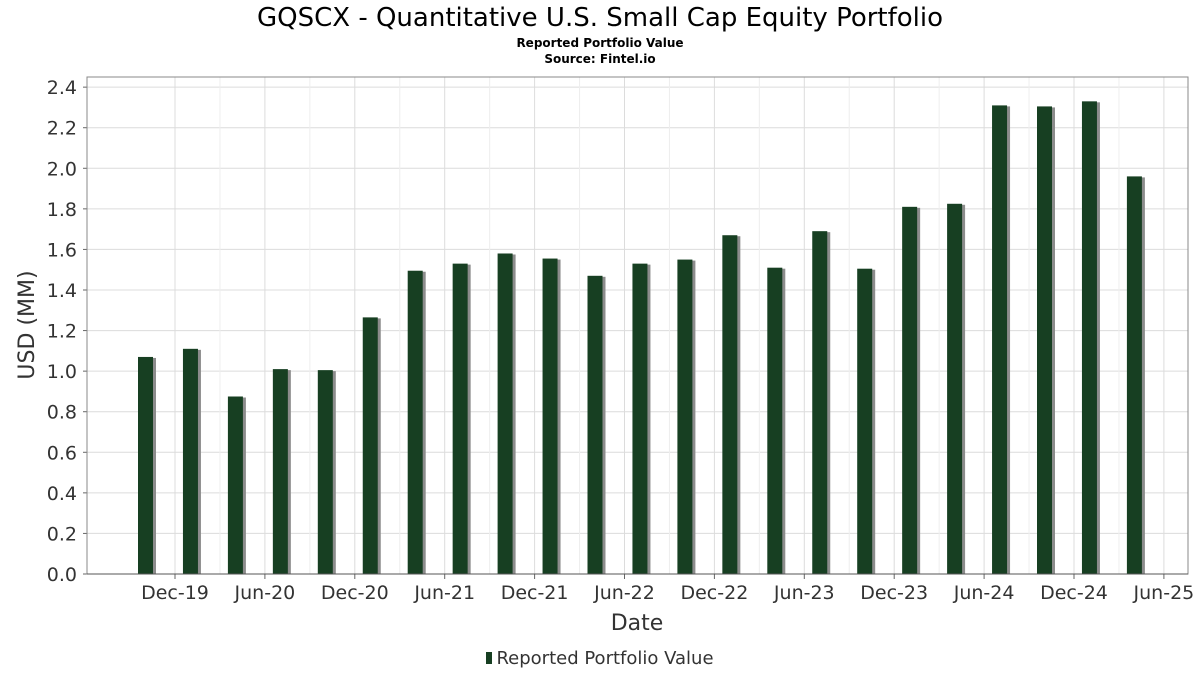 Image resolution: width=1200 pixels, height=675 pixels. What do you see at coordinates (804, 593) in the screenshot?
I see `x-tick-label: Jun-23` at bounding box center [804, 593].